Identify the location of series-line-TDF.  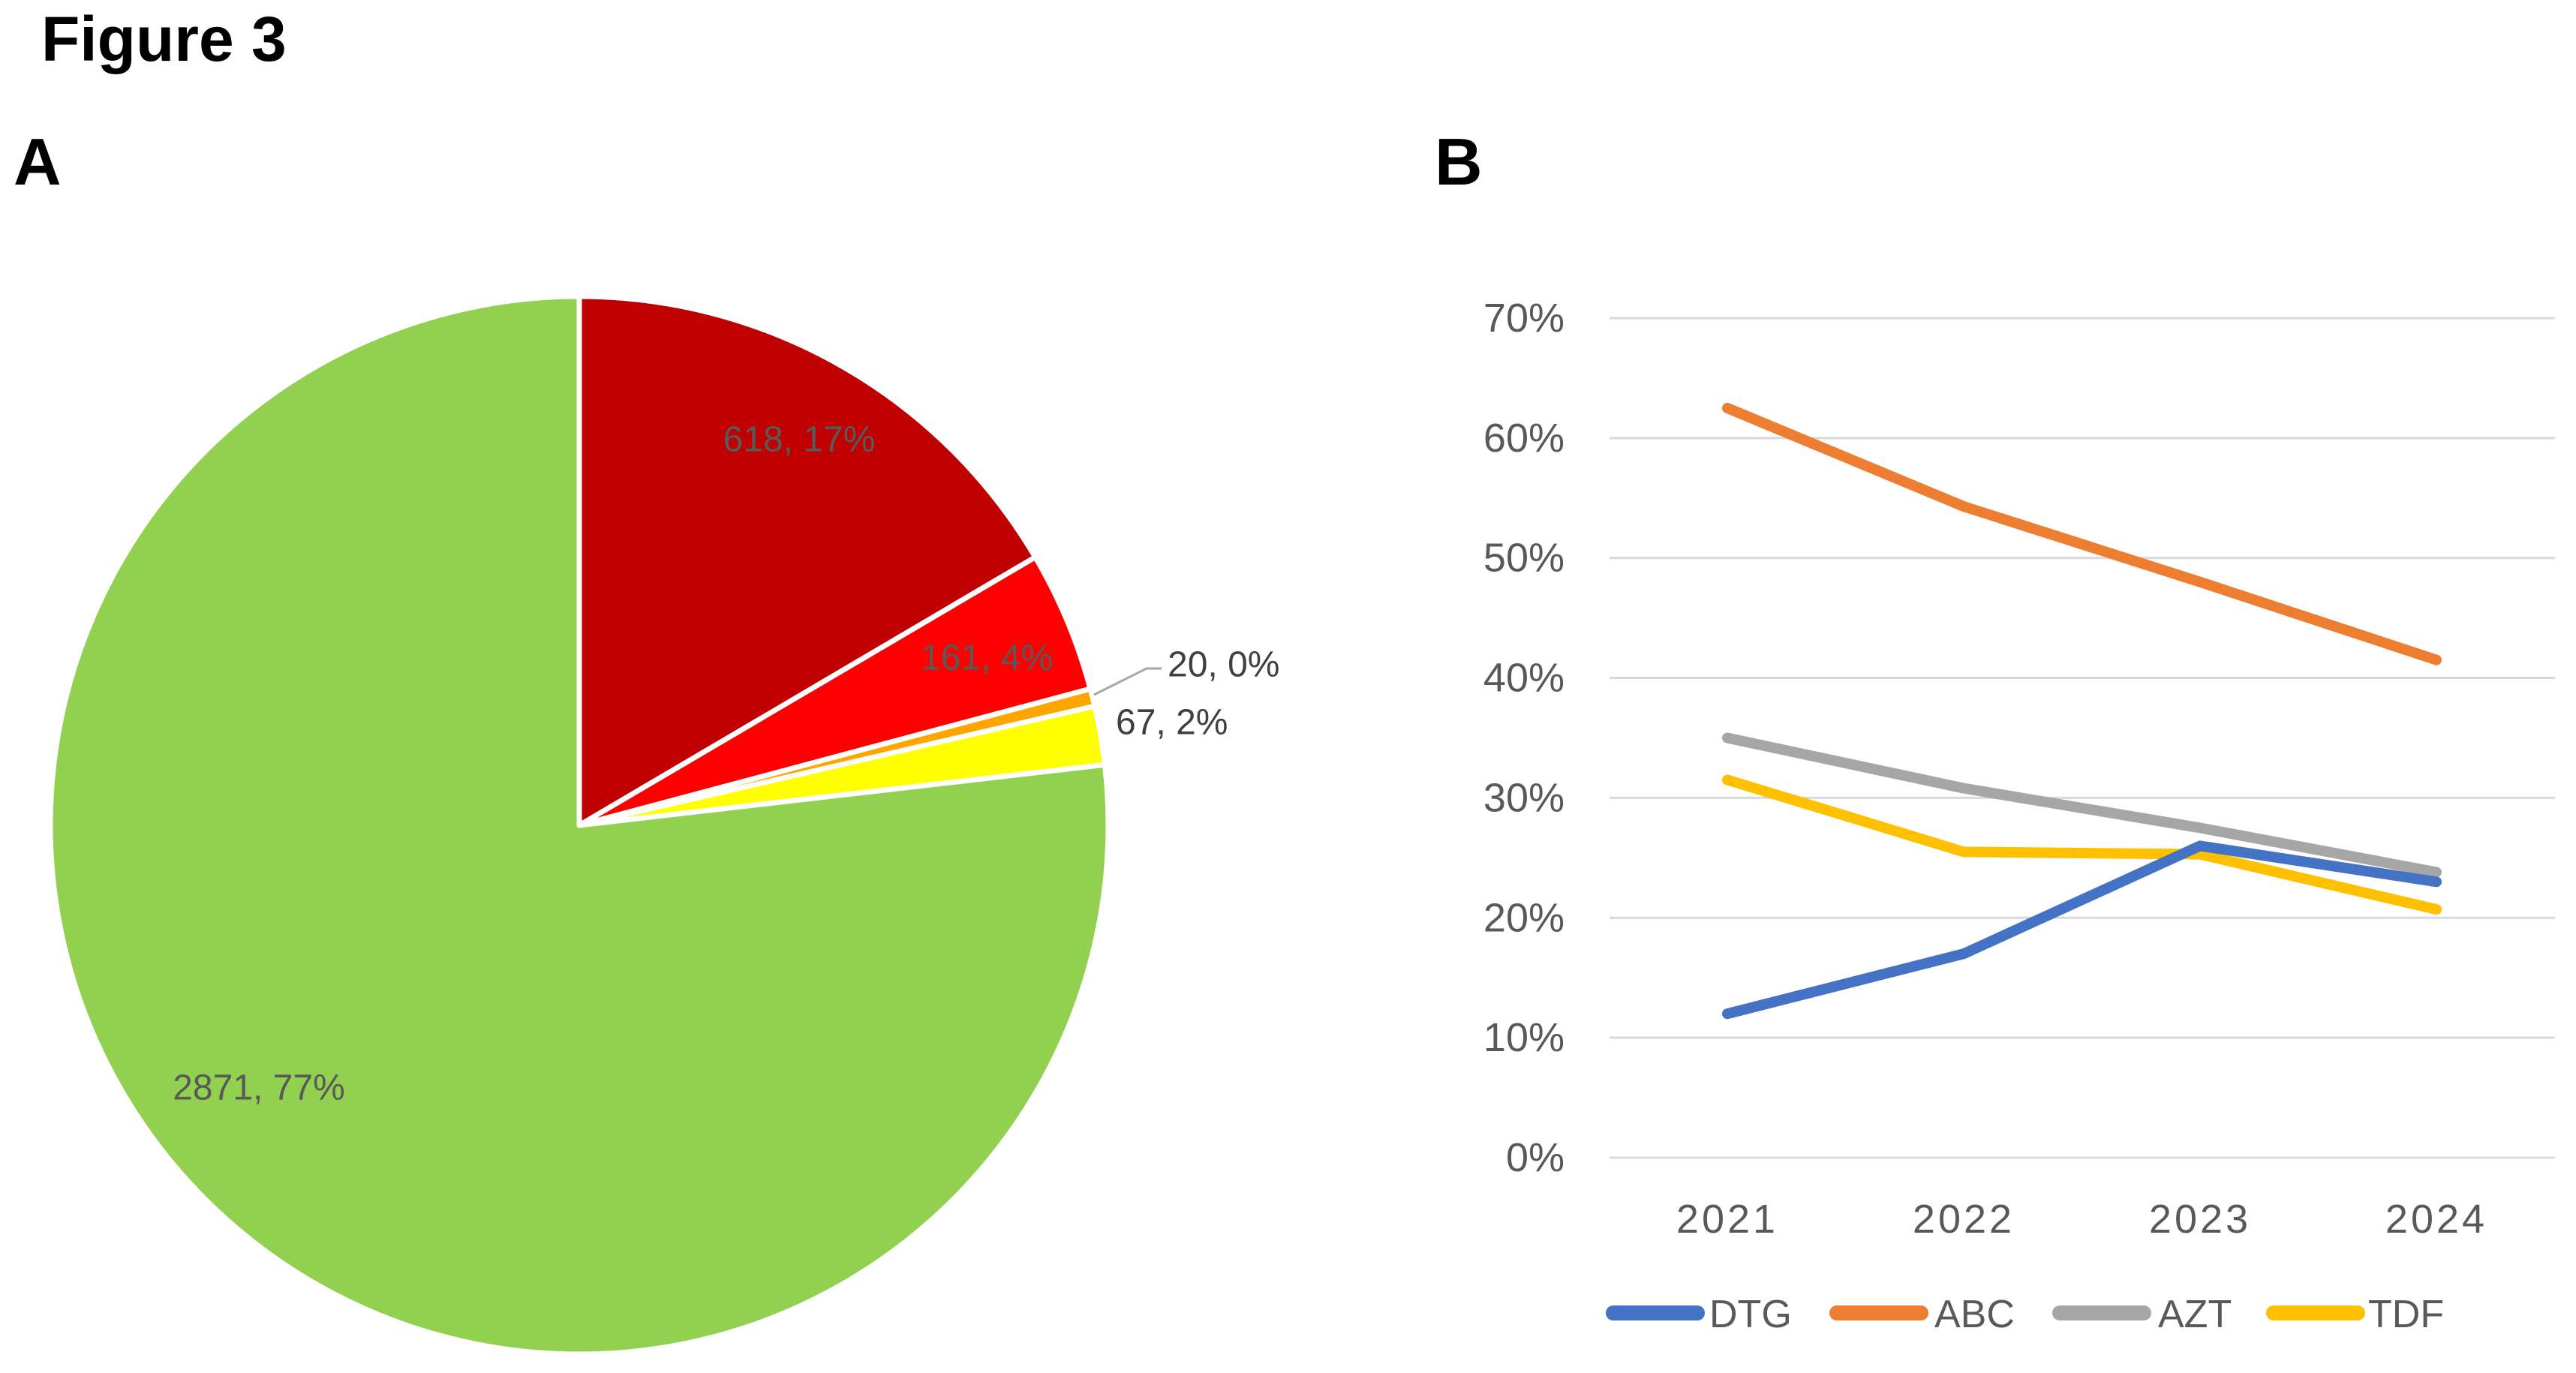
(2082, 845).